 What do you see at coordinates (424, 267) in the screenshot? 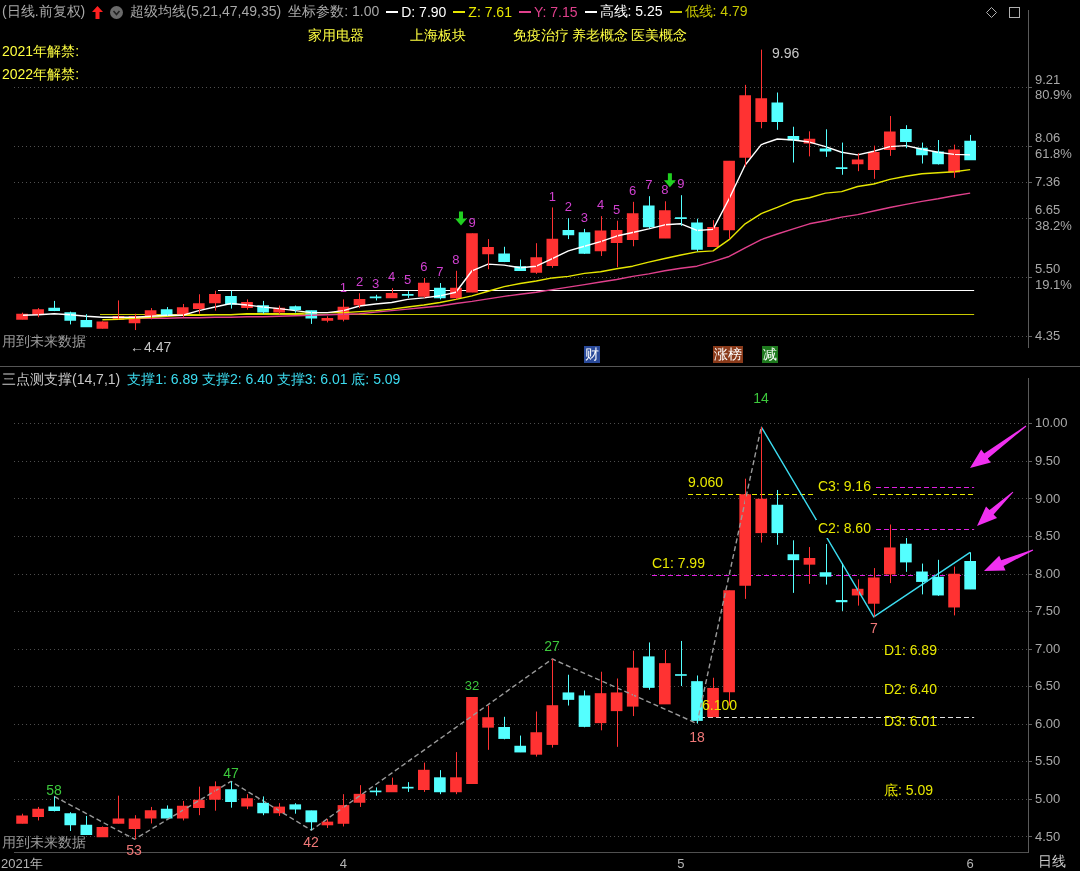
I see `text: 6` at bounding box center [424, 267].